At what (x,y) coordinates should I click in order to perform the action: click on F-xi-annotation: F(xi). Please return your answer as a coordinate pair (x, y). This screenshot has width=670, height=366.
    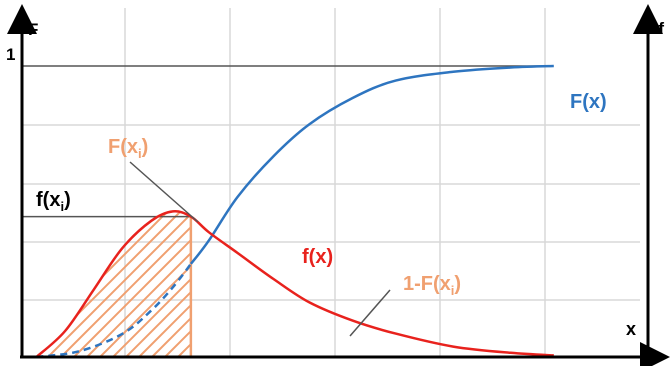
    Looking at the image, I should click on (128, 148).